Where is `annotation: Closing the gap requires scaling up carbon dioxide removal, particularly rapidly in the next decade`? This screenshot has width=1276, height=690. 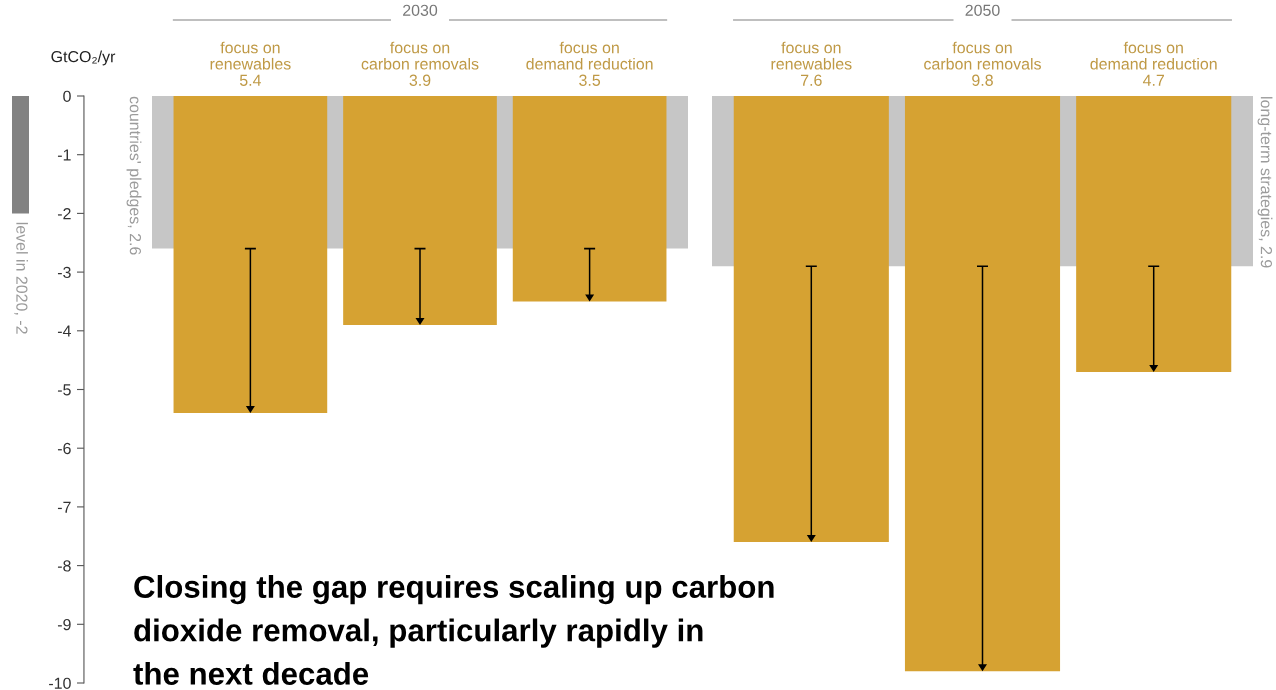 annotation: Closing the gap requires scaling up carbon dioxide removal, particularly rapidly in the next decade is located at coordinates (453, 630).